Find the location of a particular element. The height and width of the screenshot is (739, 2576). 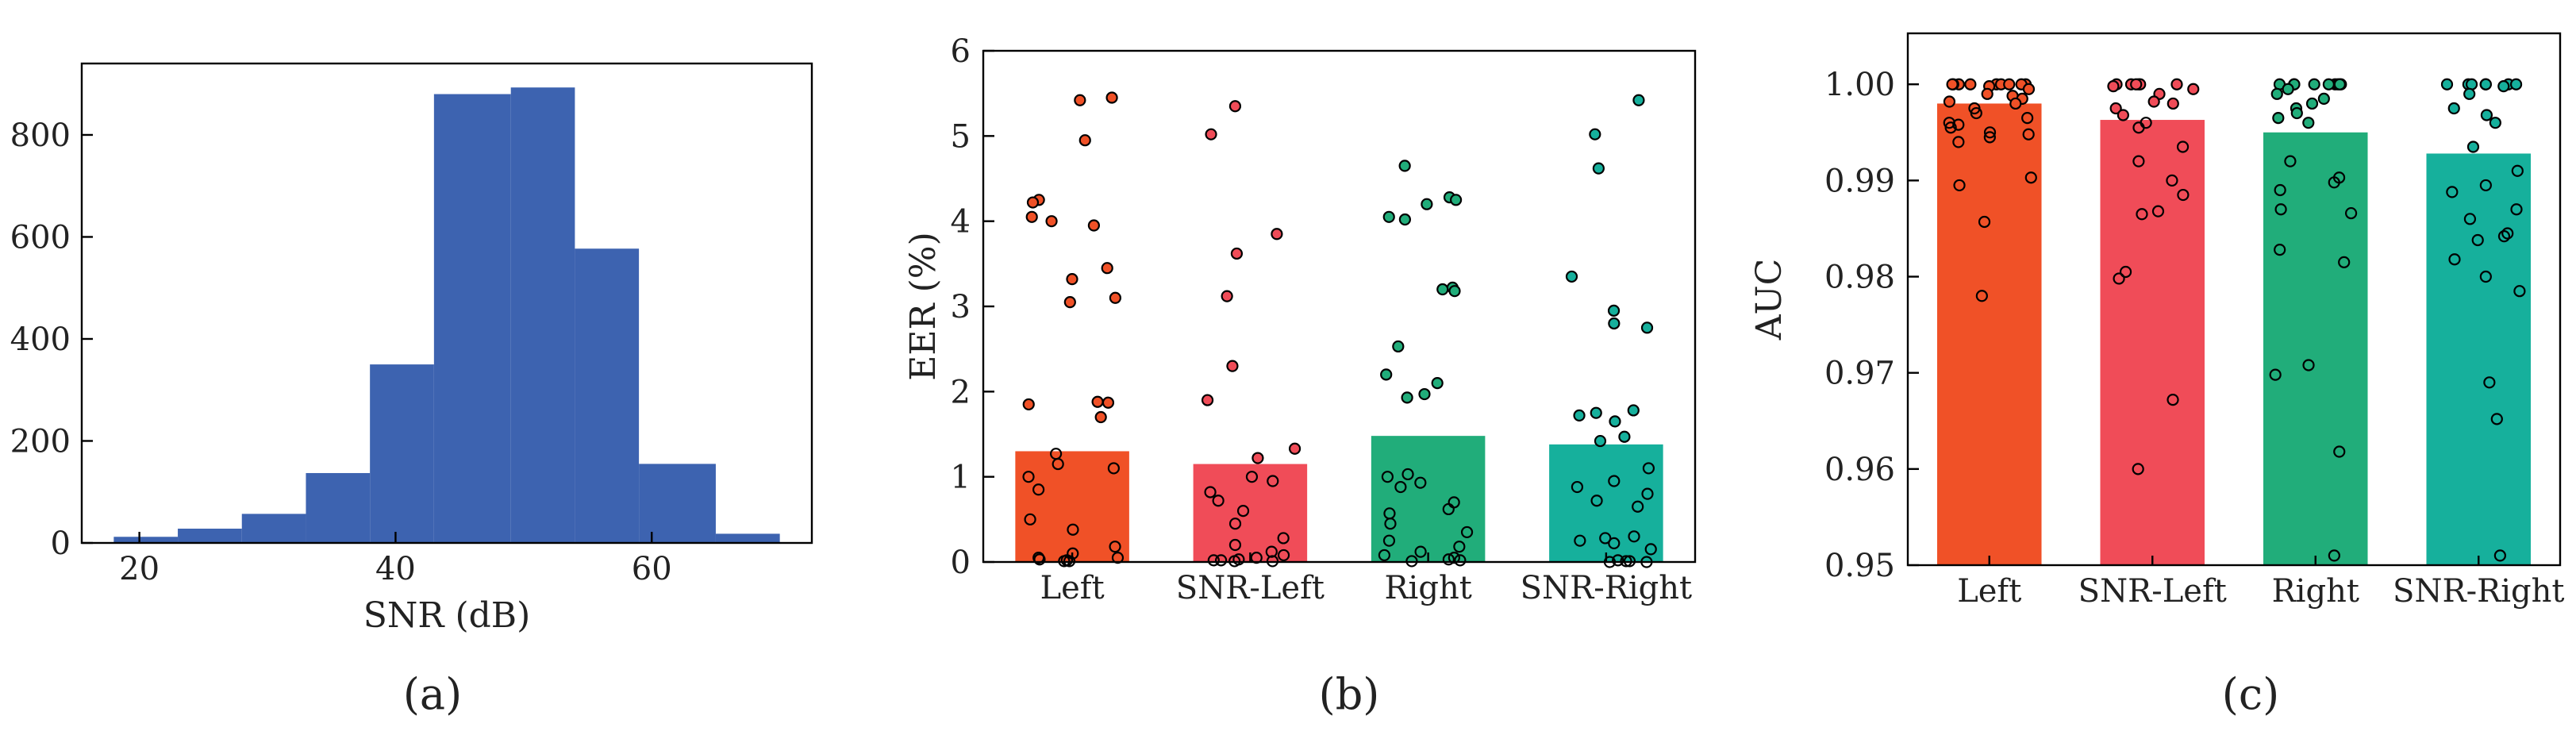

bar-snr-left is located at coordinates (1250, 513).